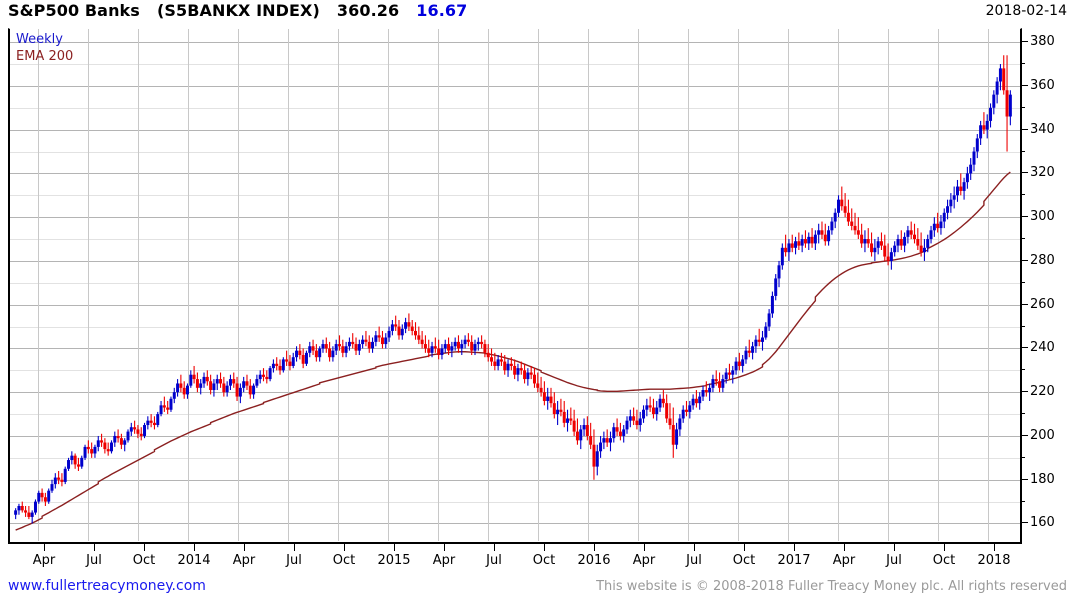  What do you see at coordinates (238, 10) in the screenshot?
I see `instrument-symbol: (S5BANKX INDEX)` at bounding box center [238, 10].